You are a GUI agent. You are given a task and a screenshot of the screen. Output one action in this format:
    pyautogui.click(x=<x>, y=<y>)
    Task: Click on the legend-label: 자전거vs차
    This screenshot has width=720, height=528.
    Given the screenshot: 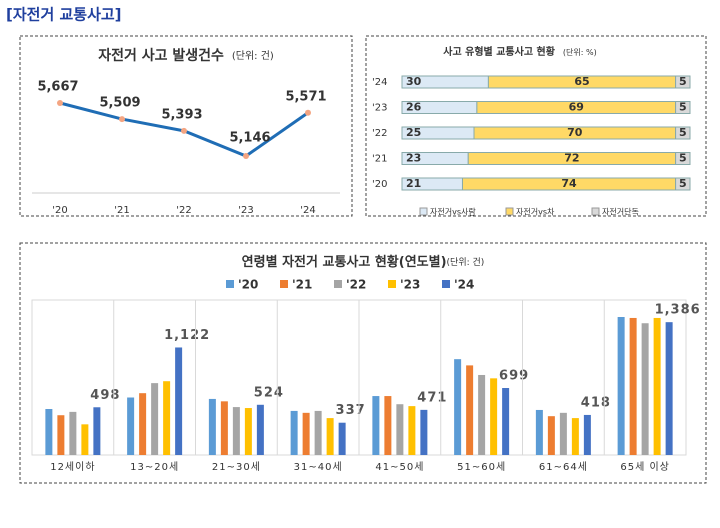 What is the action you would take?
    pyautogui.click(x=535, y=212)
    